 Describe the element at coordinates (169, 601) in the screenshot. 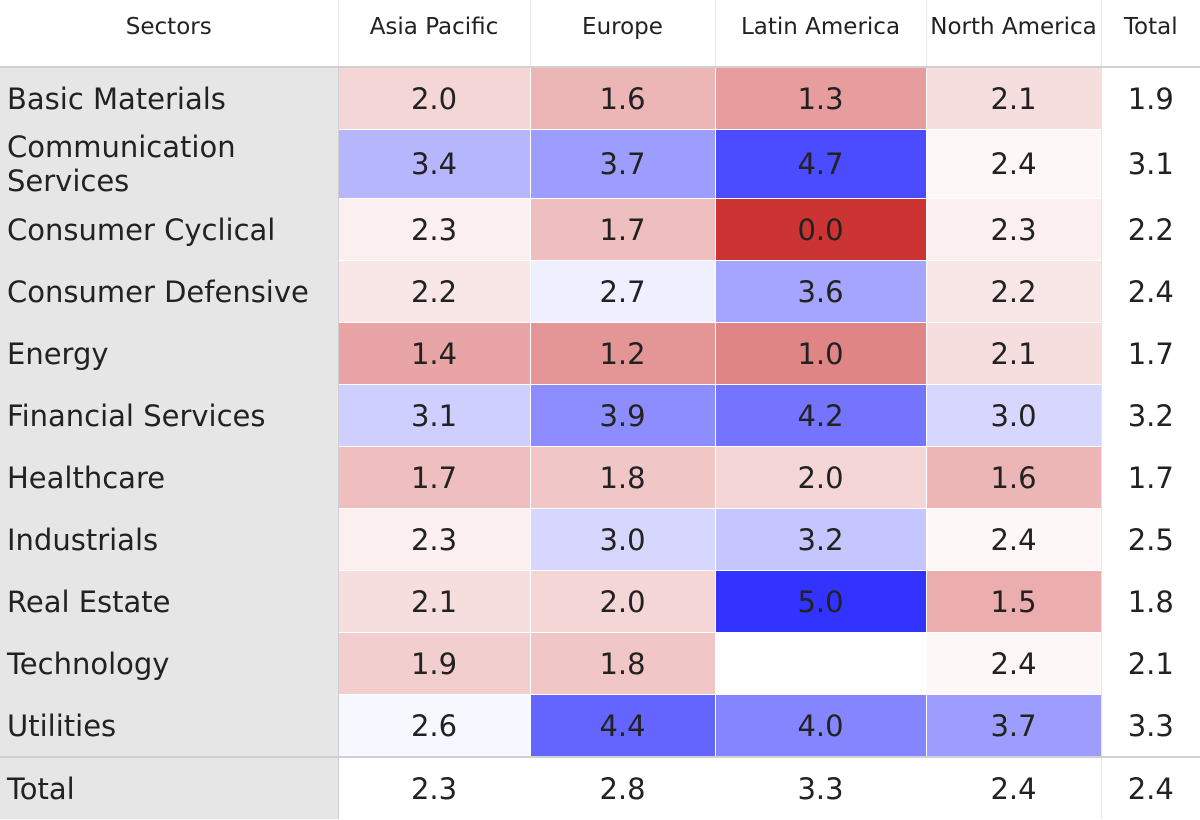

I see `row-label-real-estate: Real Estate` at that location.